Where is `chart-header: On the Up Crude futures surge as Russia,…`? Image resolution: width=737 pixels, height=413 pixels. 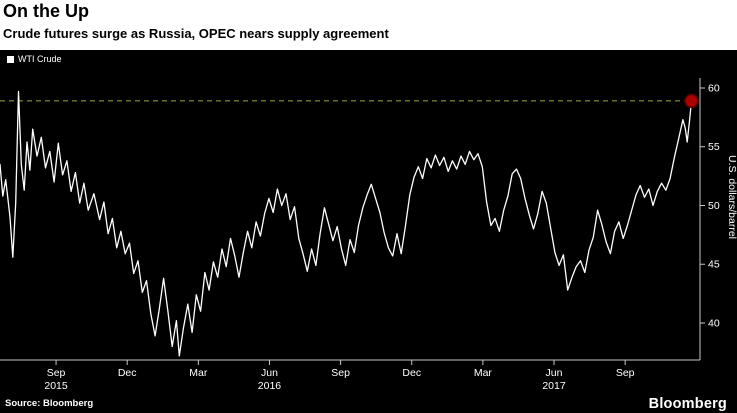 chart-header: On the Up Crude futures surge as Russia,… is located at coordinates (368, 25).